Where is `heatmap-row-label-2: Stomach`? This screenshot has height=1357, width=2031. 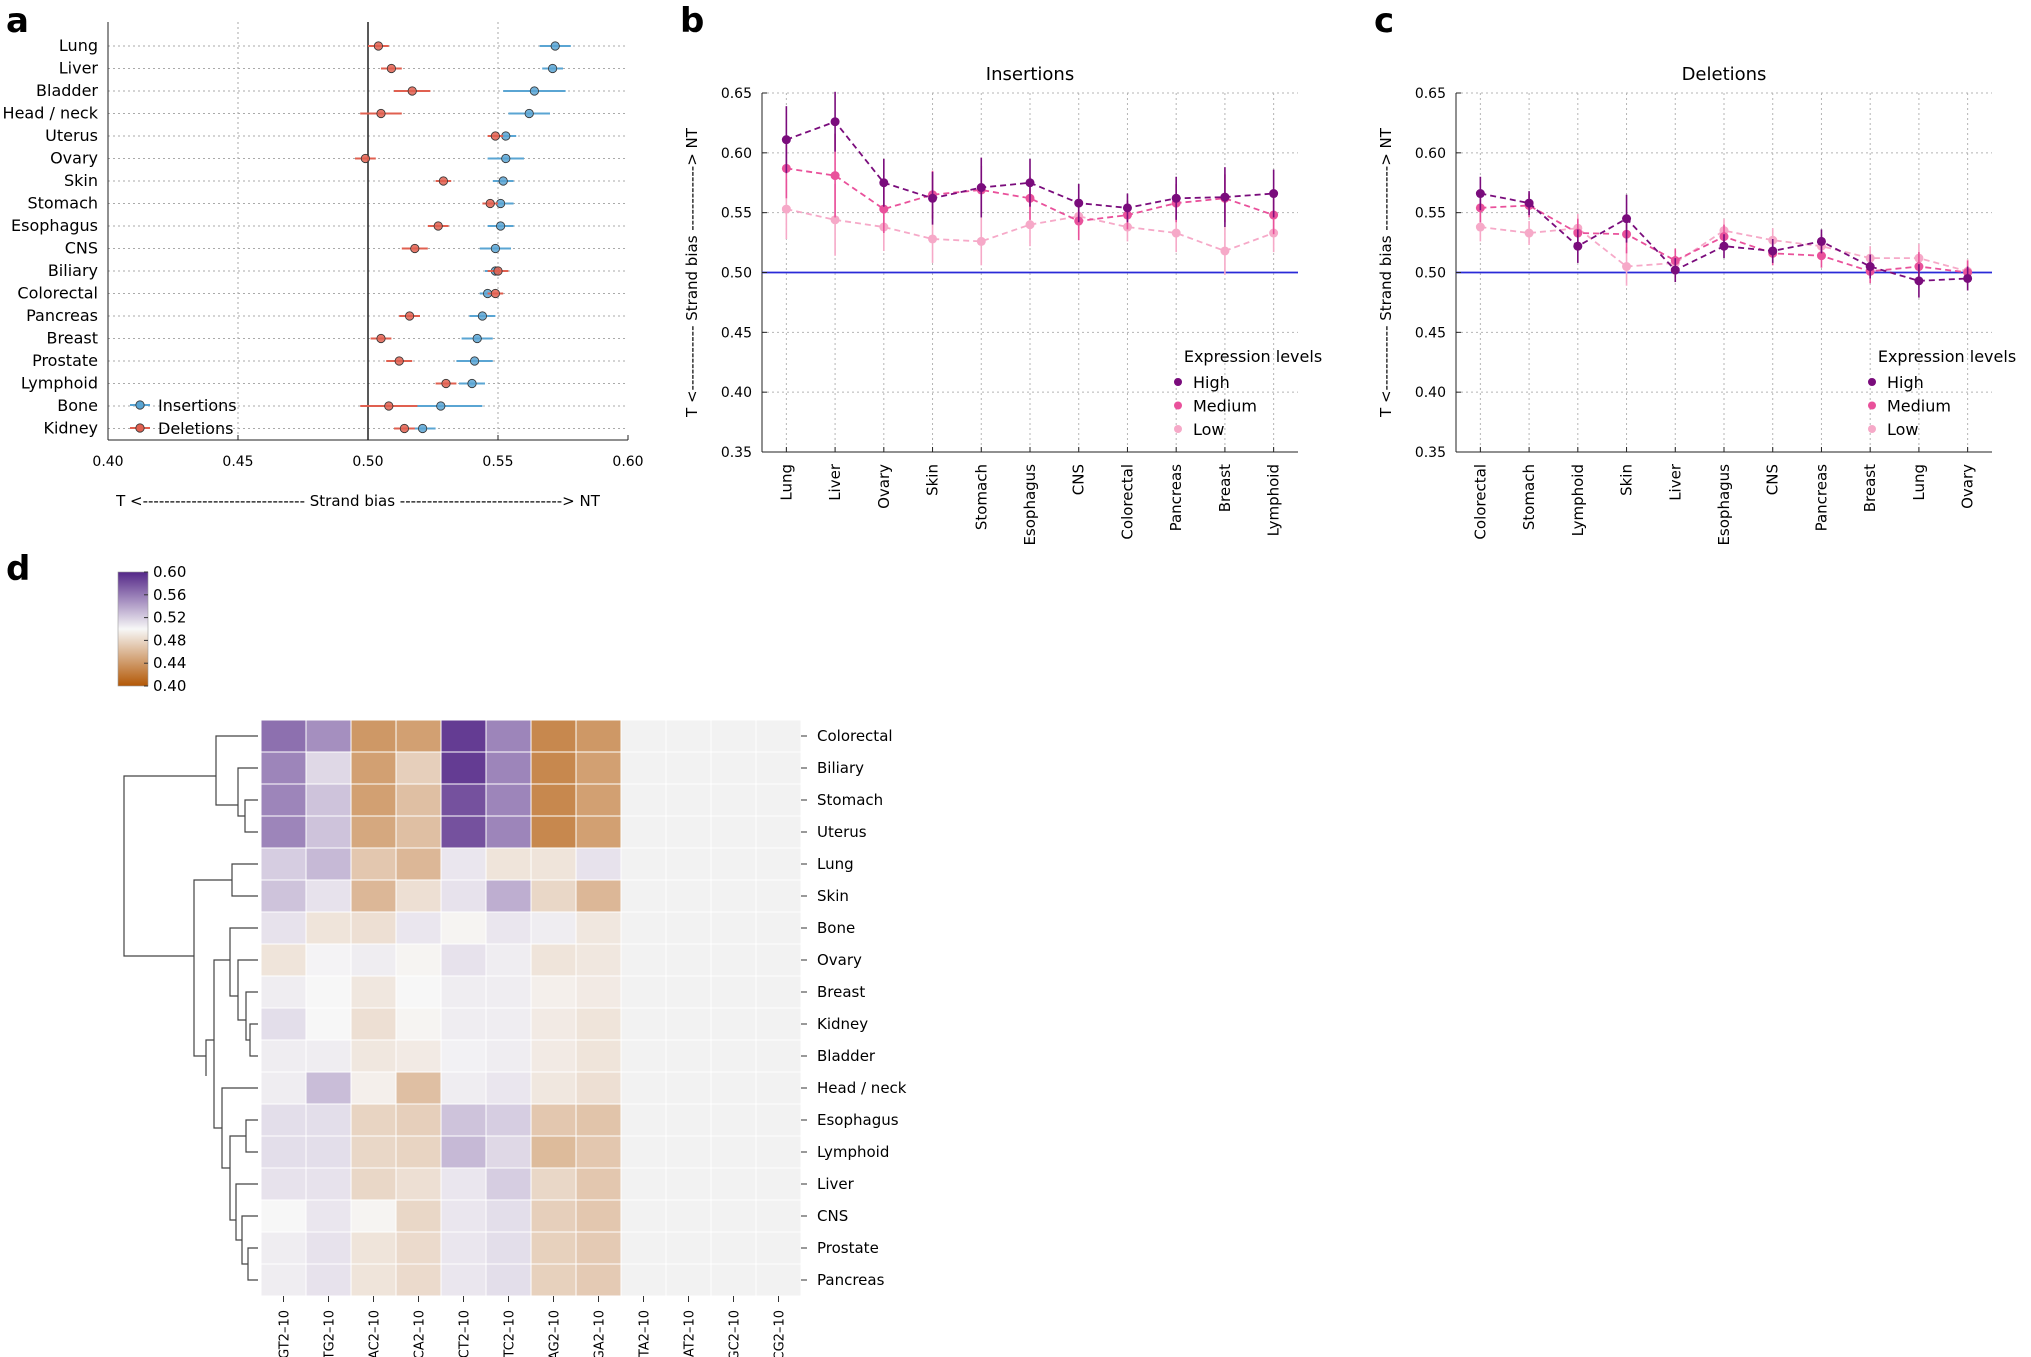 heatmap-row-label-2: Stomach is located at coordinates (850, 800).